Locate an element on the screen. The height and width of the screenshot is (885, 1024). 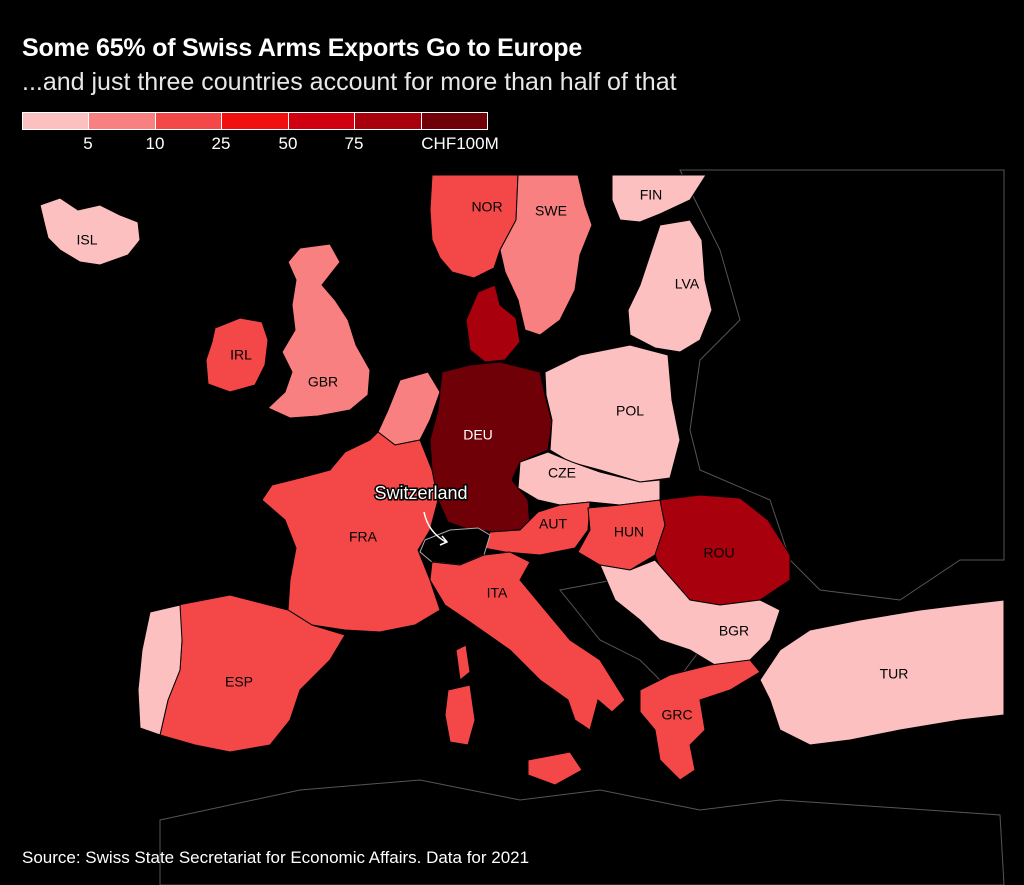
label-nor: NOR is located at coordinates (486, 207).